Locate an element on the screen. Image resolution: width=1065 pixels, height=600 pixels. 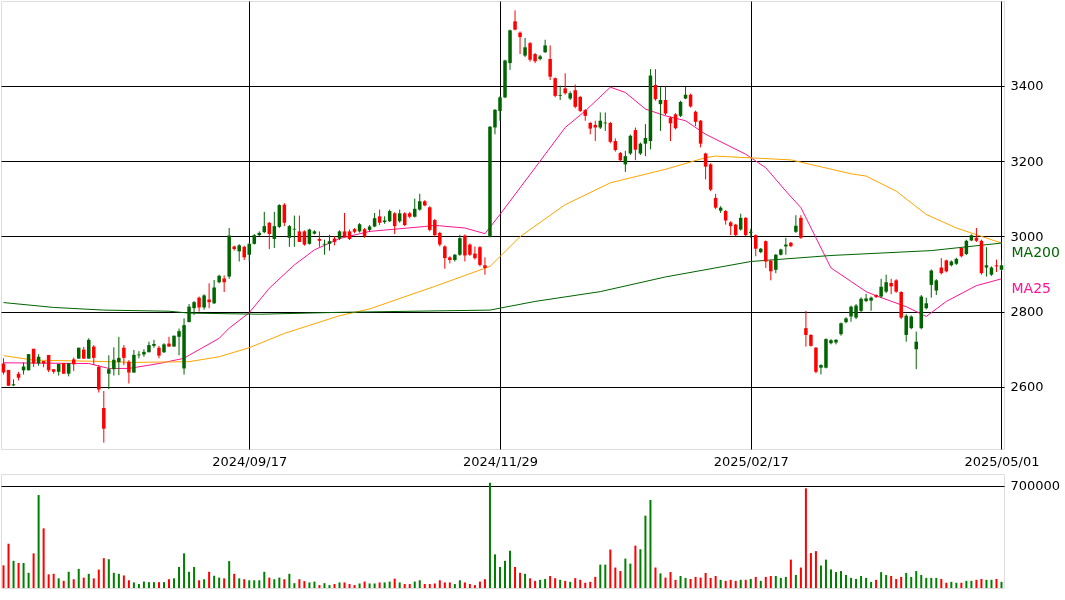
y-tick-label: 3000 is located at coordinates (1027, 236).